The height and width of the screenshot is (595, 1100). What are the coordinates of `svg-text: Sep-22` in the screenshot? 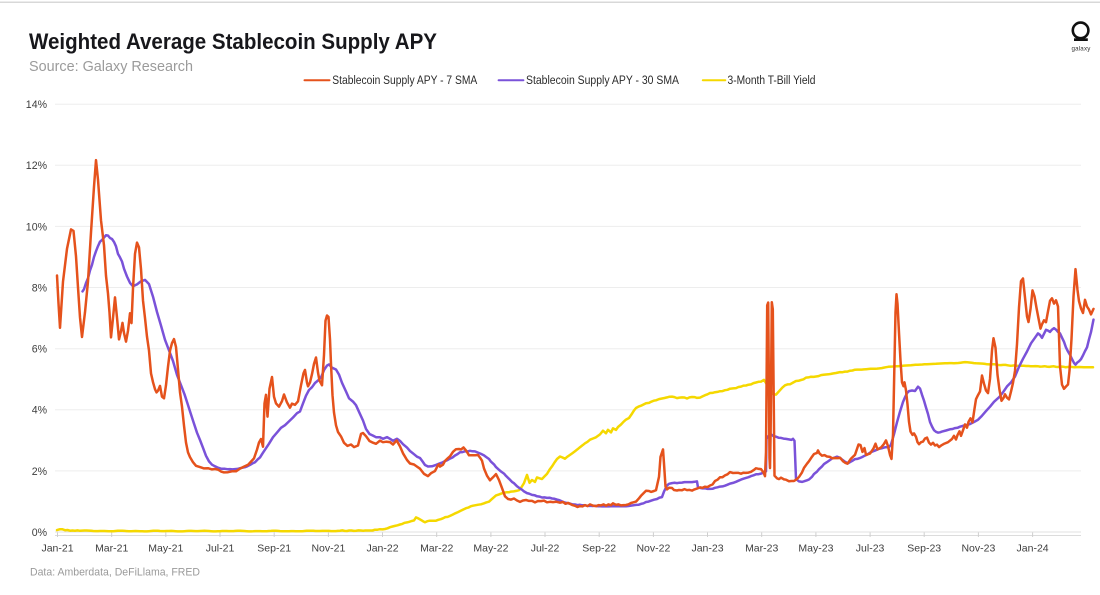 It's located at (599, 548).